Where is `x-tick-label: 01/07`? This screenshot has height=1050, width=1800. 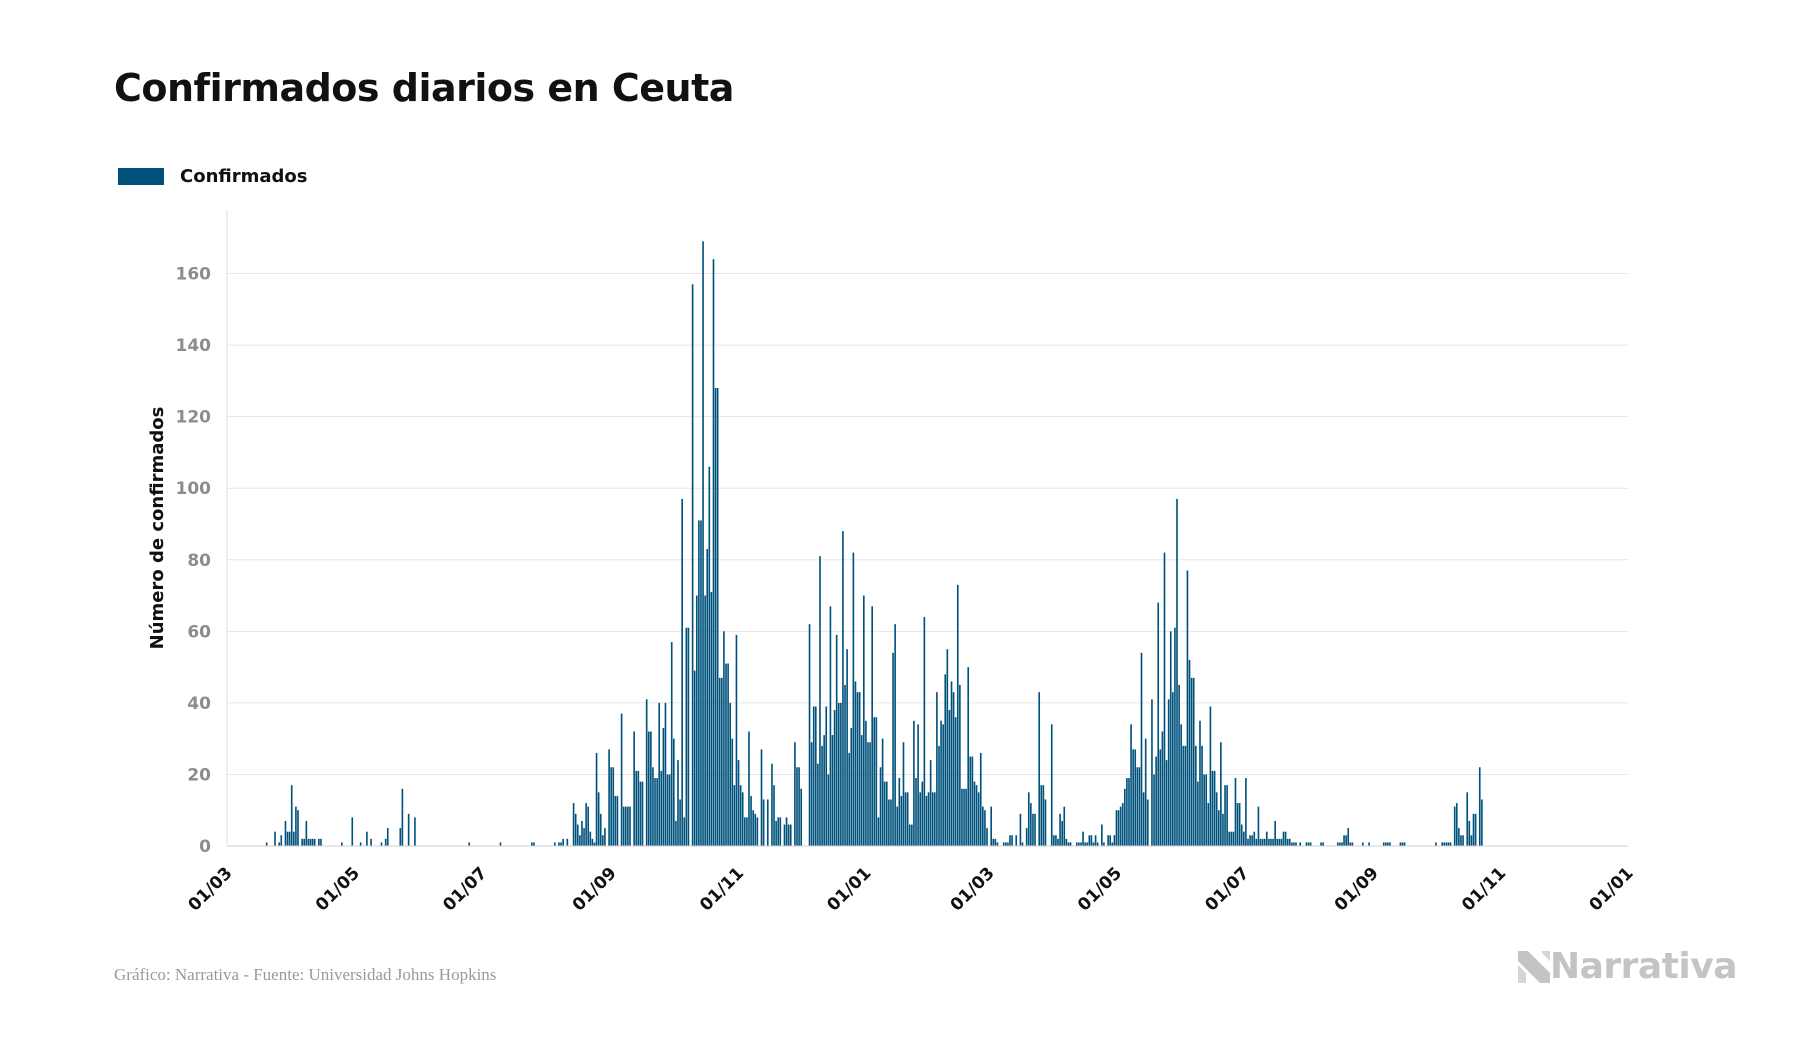 x-tick-label: 01/07 is located at coordinates (1227, 889).